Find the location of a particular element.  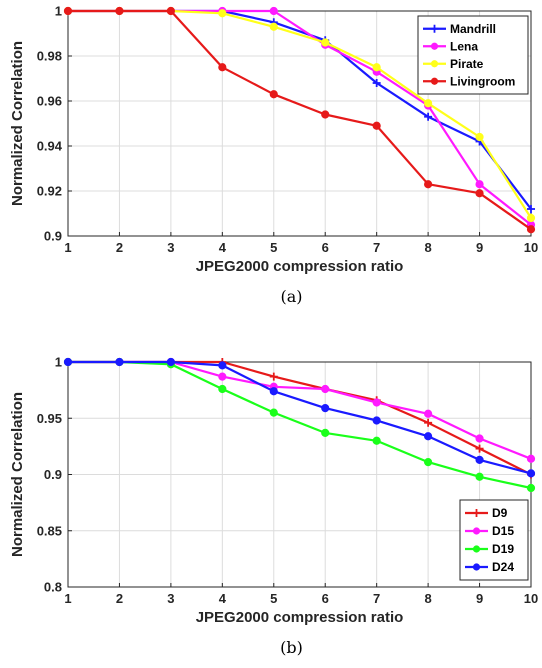

y-tick-label: 0.94 is located at coordinates (50, 146).